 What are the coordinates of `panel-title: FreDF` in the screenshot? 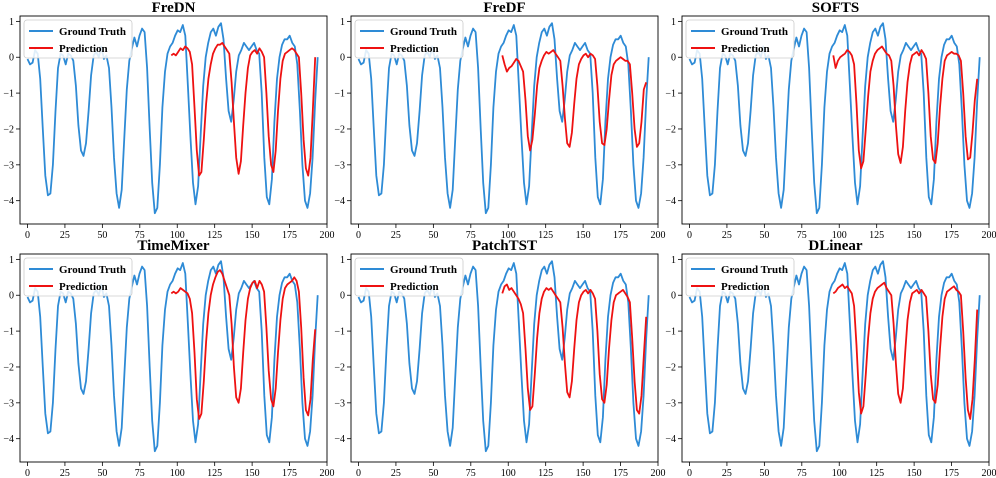 It's located at (504, 8).